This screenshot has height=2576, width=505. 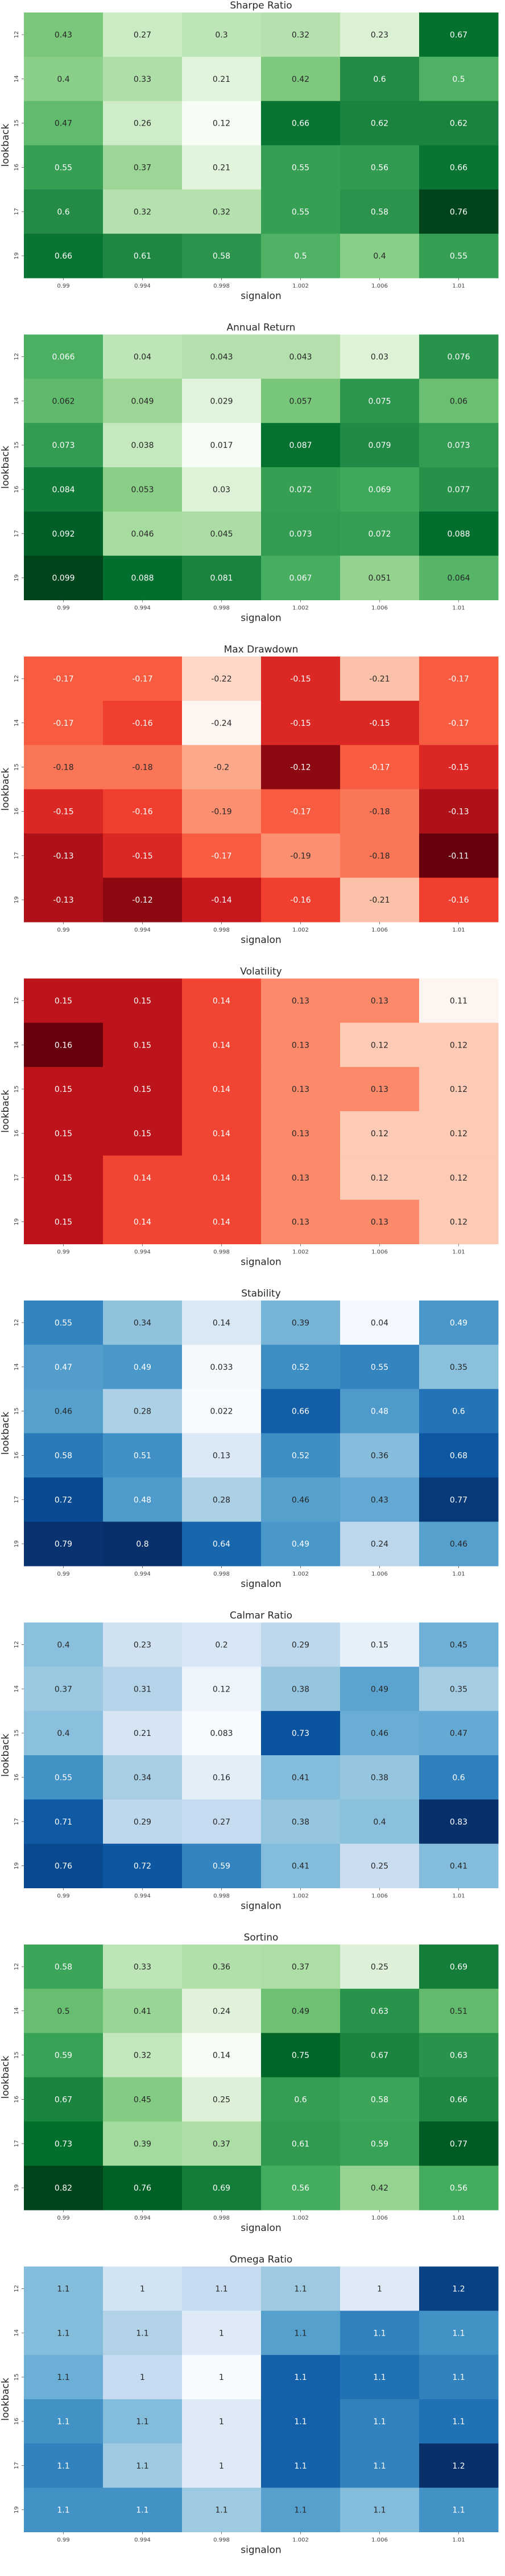 What do you see at coordinates (300, 490) in the screenshot?
I see `cell-value-label: 0.072` at bounding box center [300, 490].